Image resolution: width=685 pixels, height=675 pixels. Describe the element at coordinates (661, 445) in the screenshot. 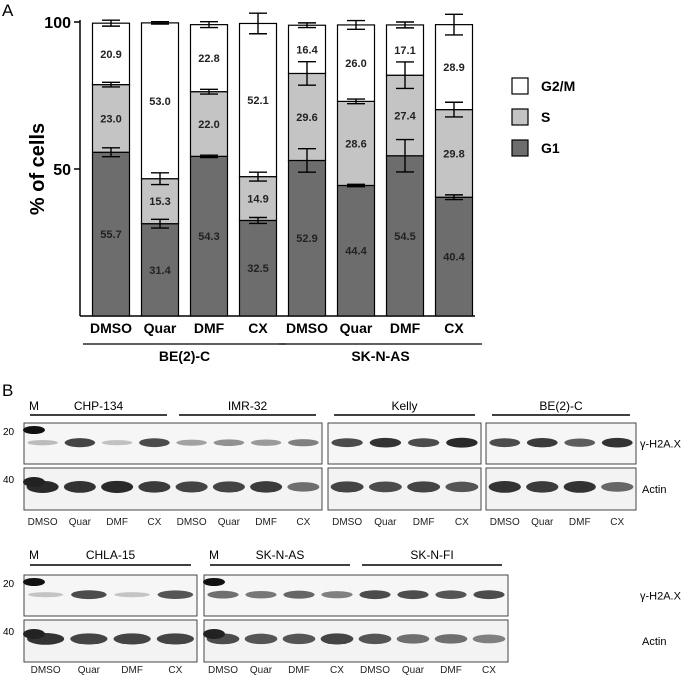

I see `protein-label-h2ax: γ-H2A.X` at that location.